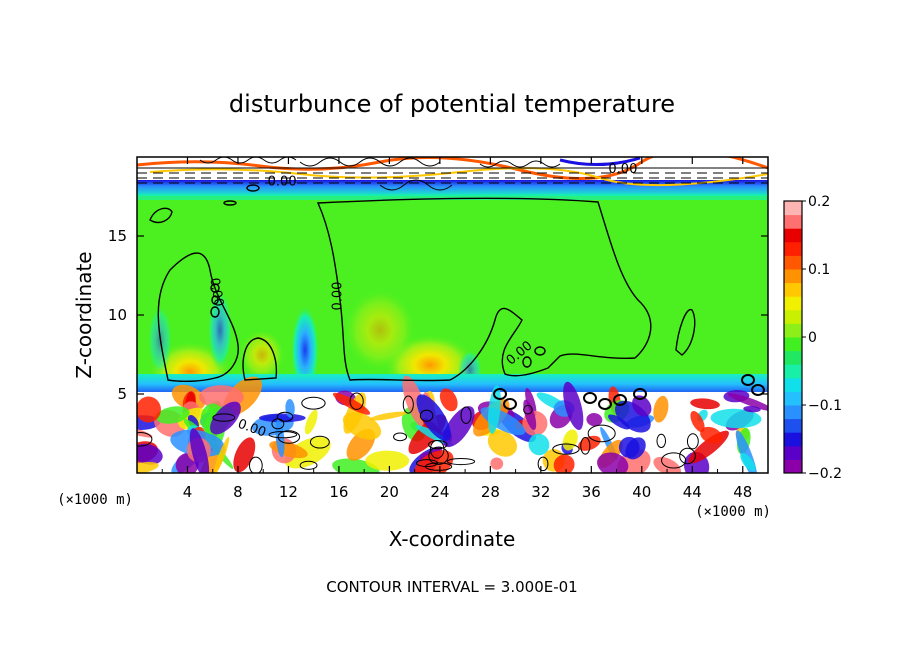 This screenshot has height=654, width=904. Describe the element at coordinates (389, 492) in the screenshot. I see `x-tick-label: 20` at that location.